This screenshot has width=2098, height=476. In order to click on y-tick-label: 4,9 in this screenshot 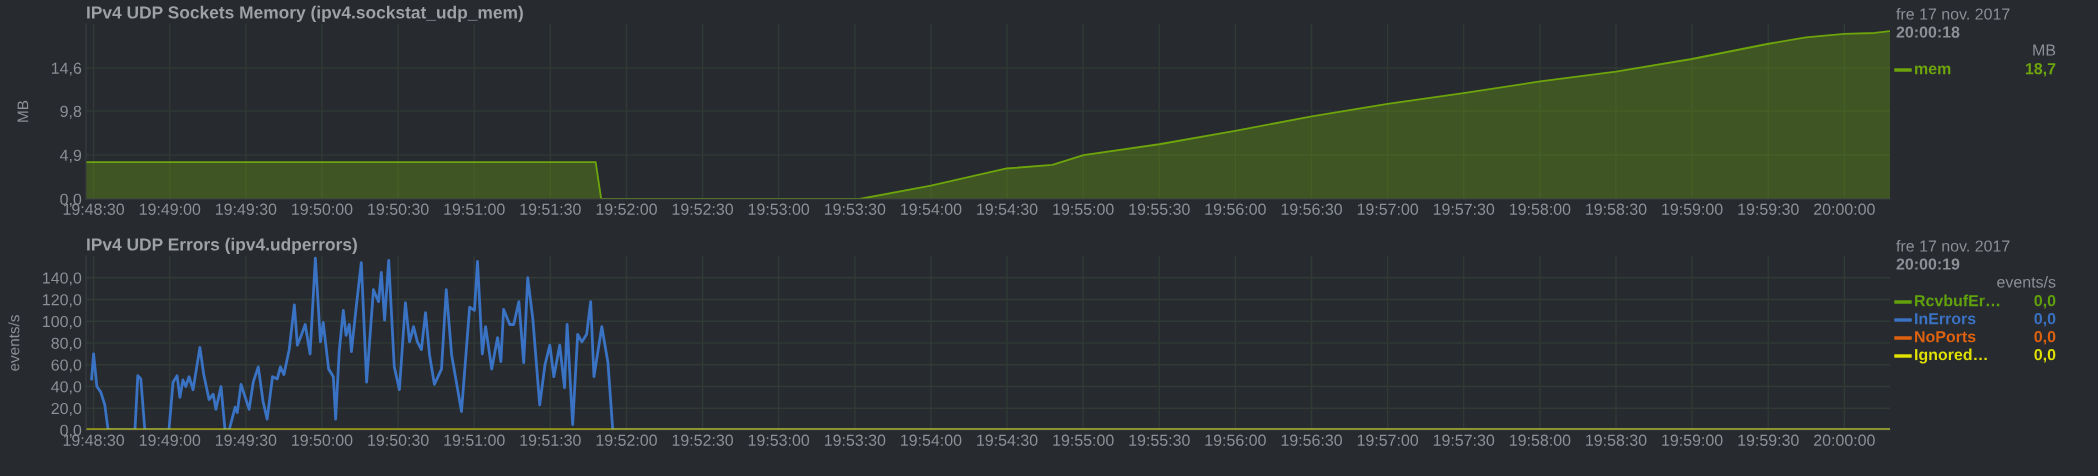, I will do `click(71, 156)`.